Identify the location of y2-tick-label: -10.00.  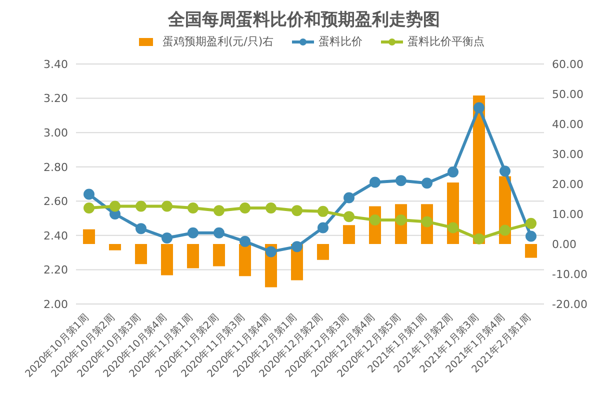
(570, 274).